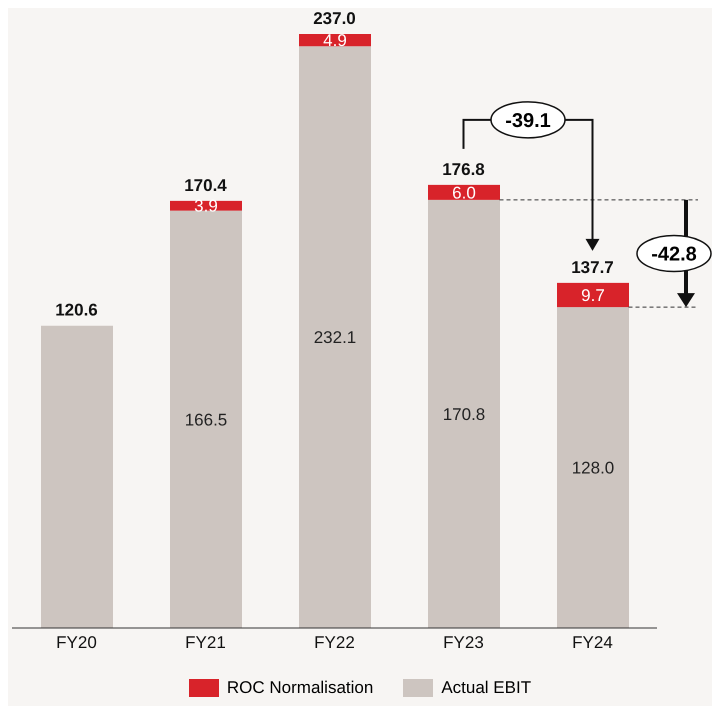 The image size is (720, 706). I want to click on x-tick-label: FY21, so click(205, 642).